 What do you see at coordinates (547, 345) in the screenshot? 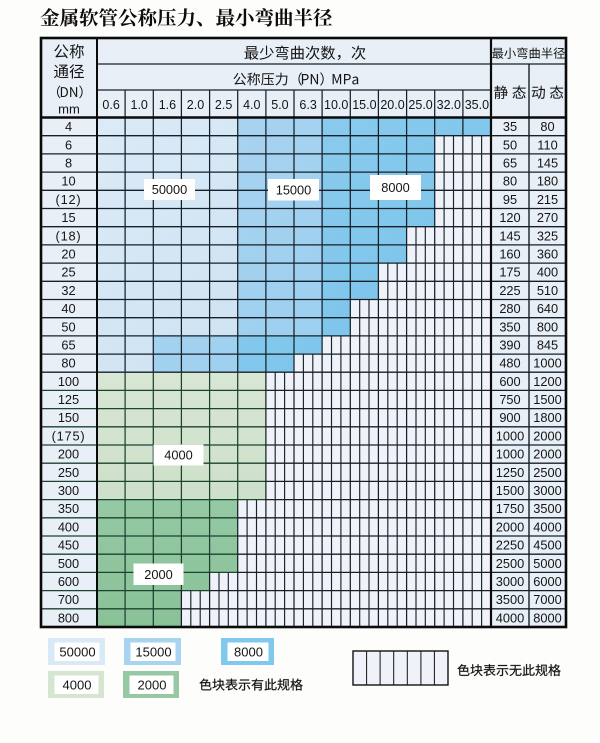
I see `svg-text: 845` at bounding box center [547, 345].